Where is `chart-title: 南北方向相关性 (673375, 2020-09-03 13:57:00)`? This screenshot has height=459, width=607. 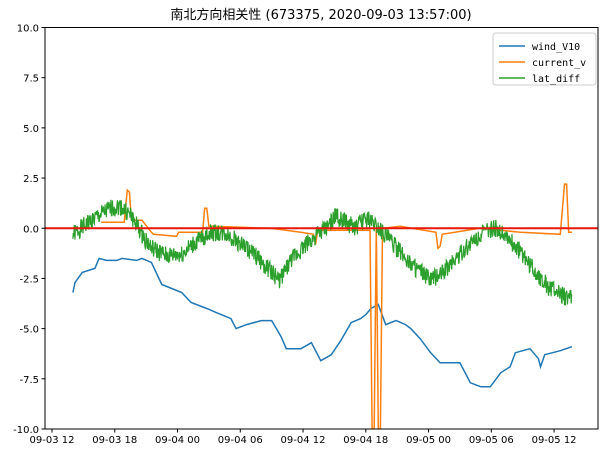 chart-title: 南北方向相关性 (673375, 2020-09-03 13:57:00) is located at coordinates (320, 15).